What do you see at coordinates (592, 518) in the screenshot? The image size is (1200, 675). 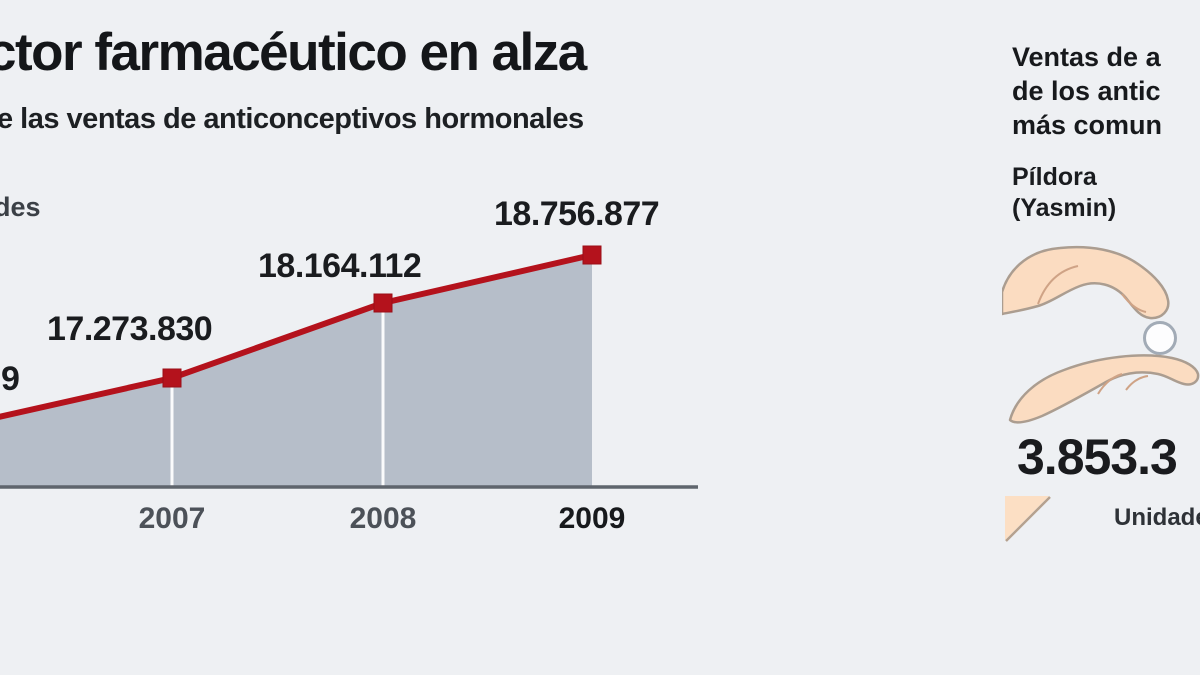 I see `x-tick-2009: 2009` at bounding box center [592, 518].